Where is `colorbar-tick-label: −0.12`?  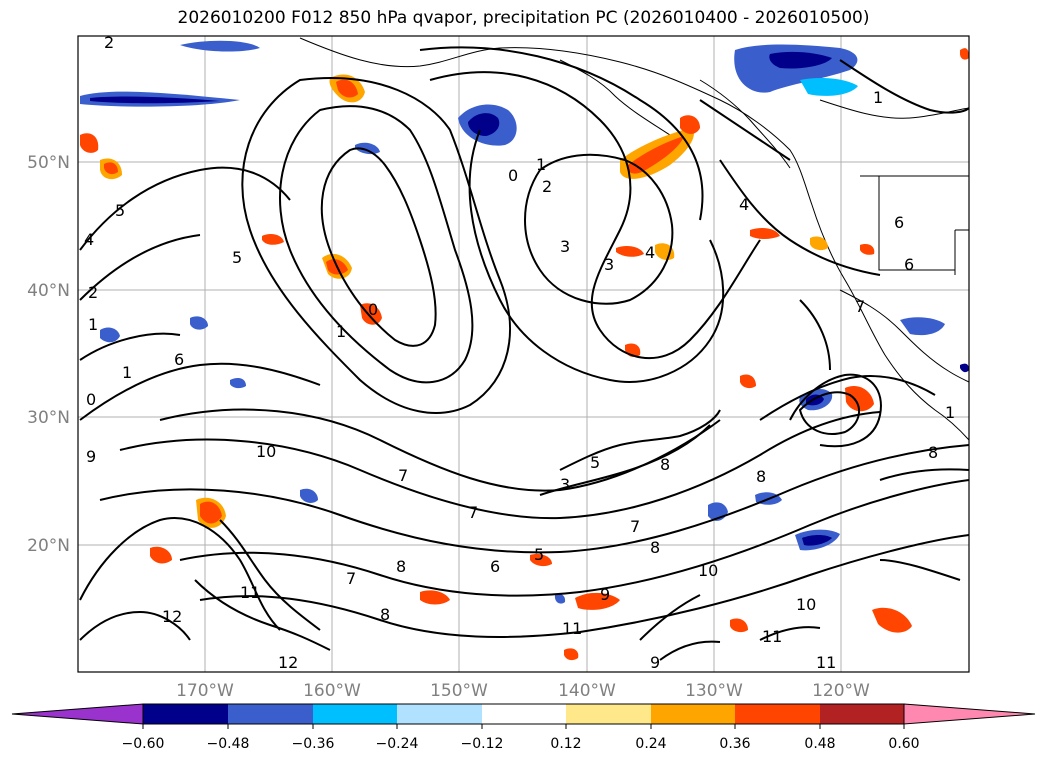 colorbar-tick-label: −0.12 is located at coordinates (482, 744).